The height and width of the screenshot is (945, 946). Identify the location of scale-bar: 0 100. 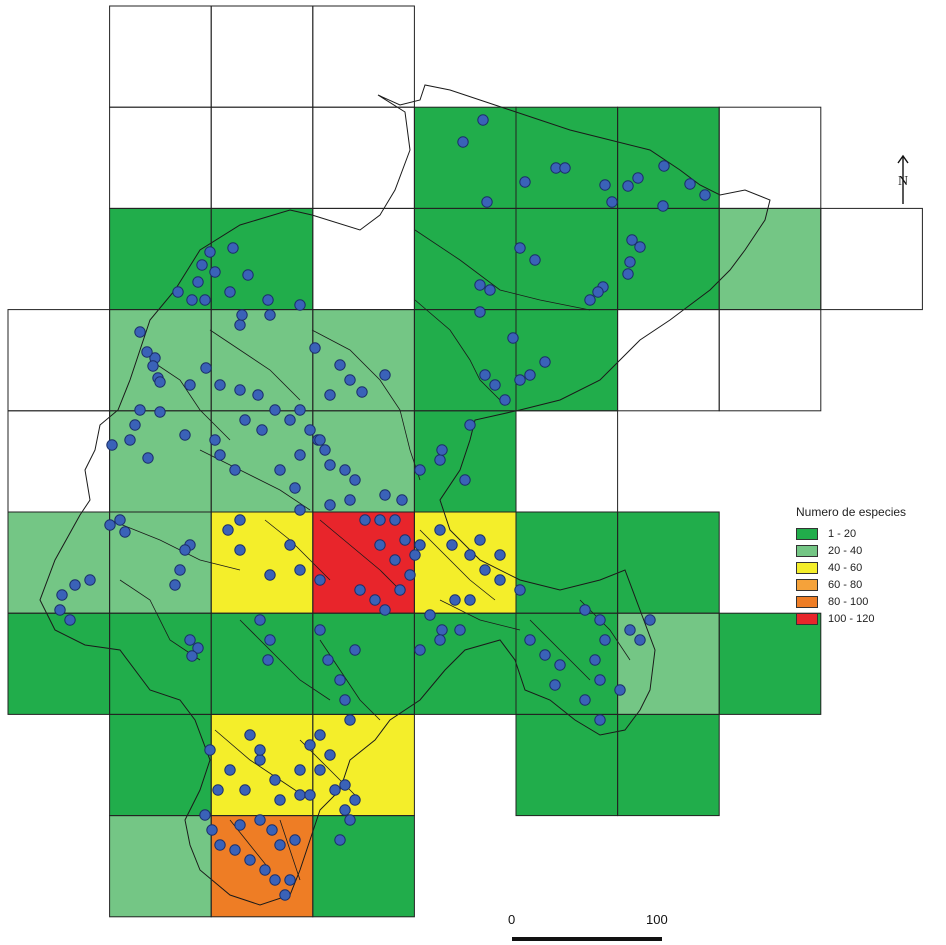
(588, 927).